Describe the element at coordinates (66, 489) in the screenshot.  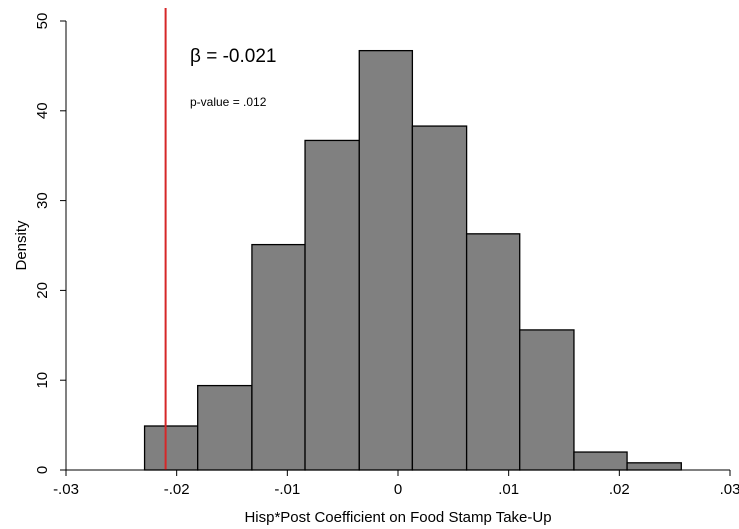
I see `x-tick-label: -.03` at that location.